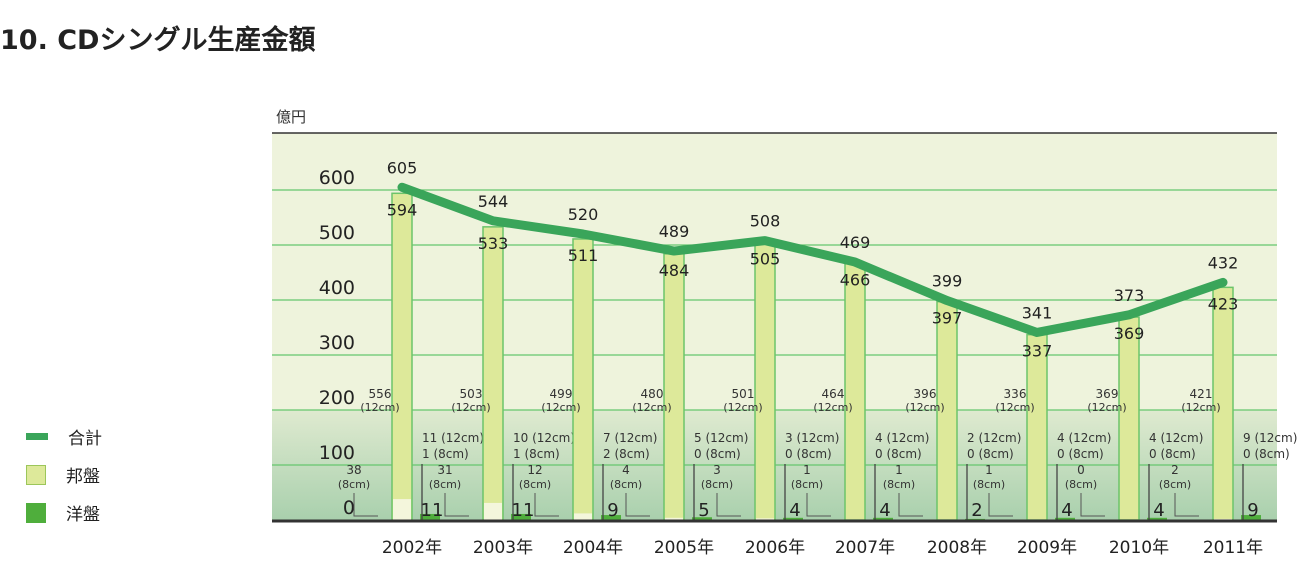 This screenshot has height=584, width=1300. What do you see at coordinates (432, 510) in the screenshot?
I see `data-label-foreign: 11` at bounding box center [432, 510].